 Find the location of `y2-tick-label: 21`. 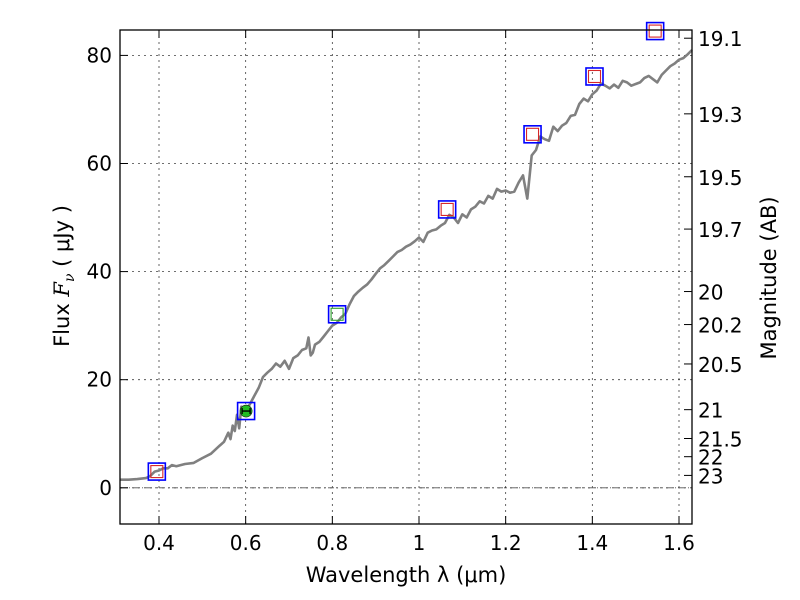

y2-tick-label: 21 is located at coordinates (710, 411).